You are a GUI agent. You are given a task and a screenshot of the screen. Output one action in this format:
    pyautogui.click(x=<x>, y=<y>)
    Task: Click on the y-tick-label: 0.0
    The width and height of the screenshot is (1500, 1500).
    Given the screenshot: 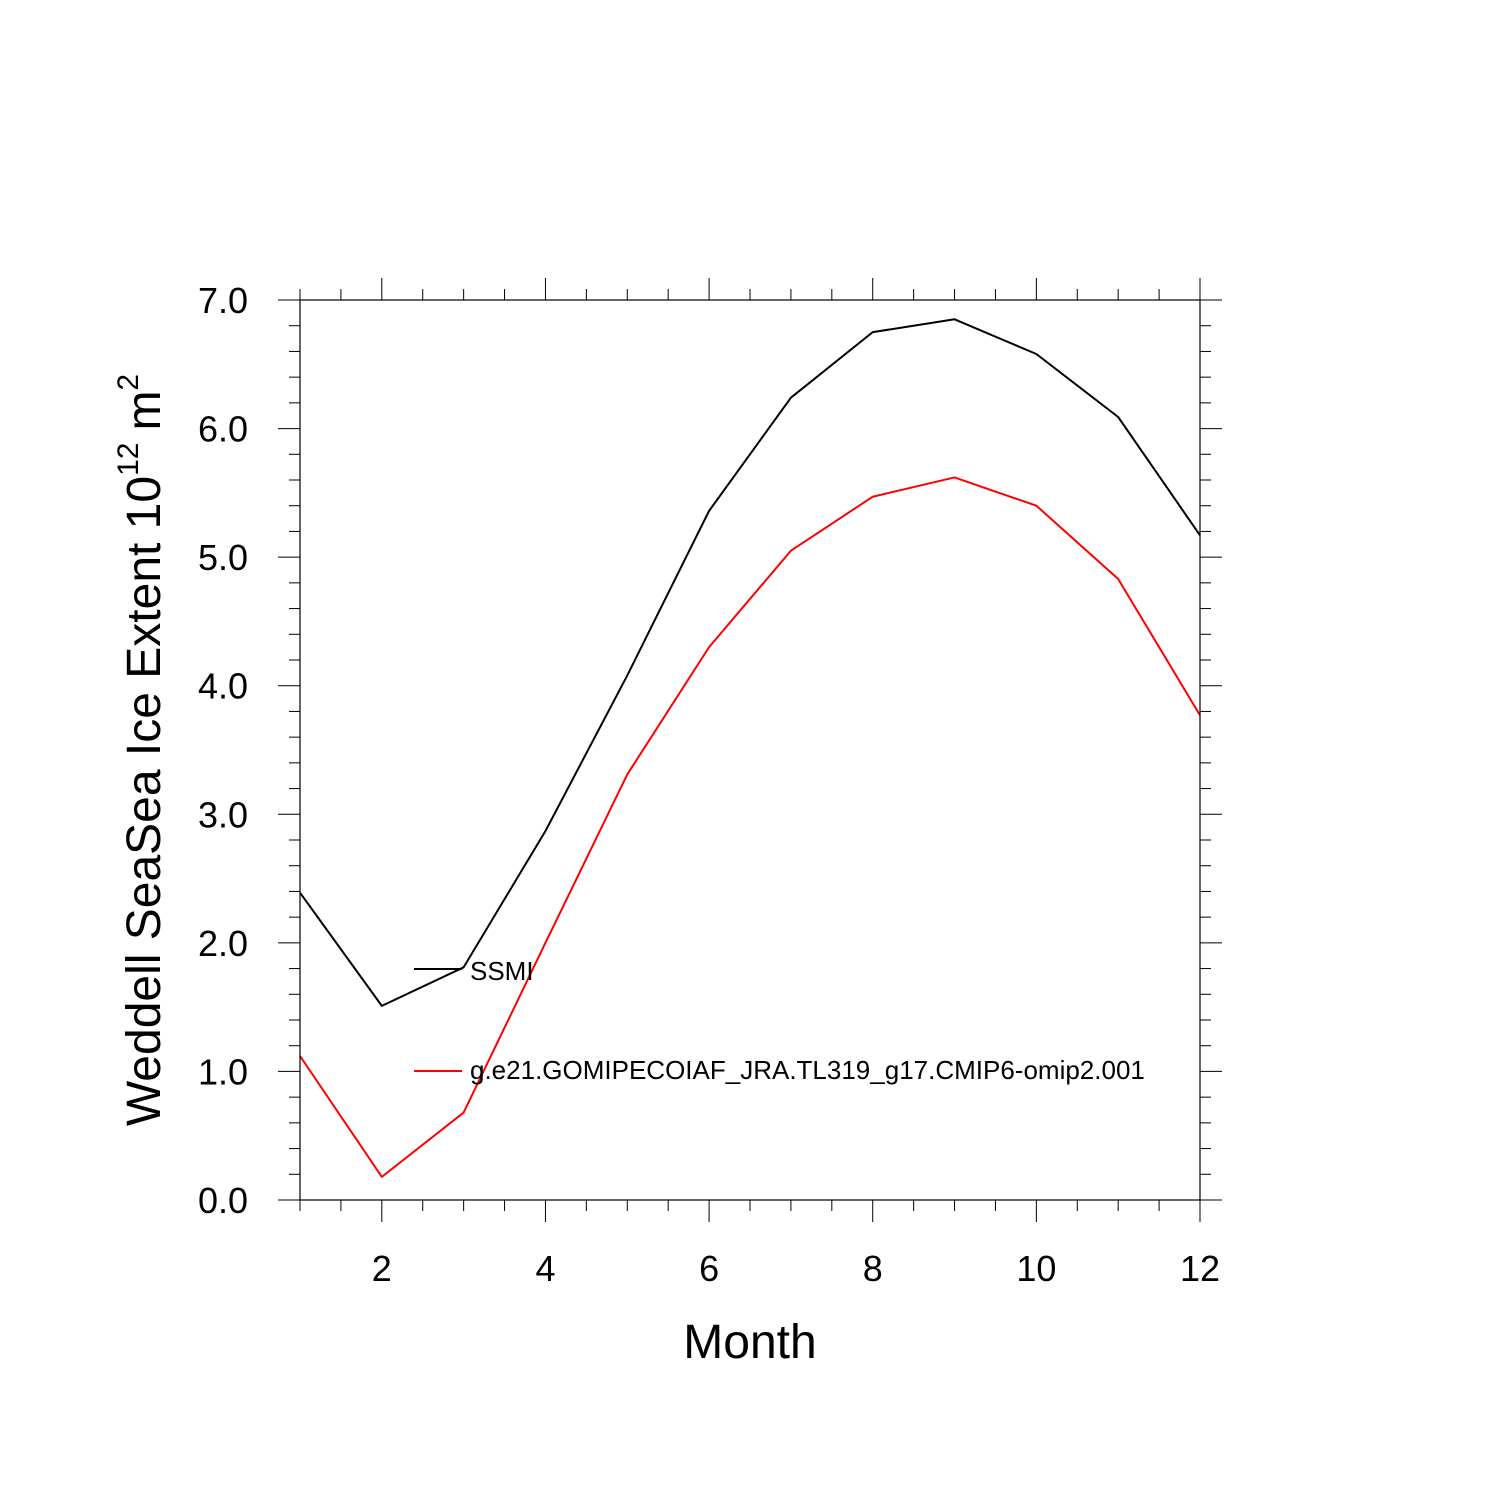 What is the action you would take?
    pyautogui.click(x=223, y=1200)
    